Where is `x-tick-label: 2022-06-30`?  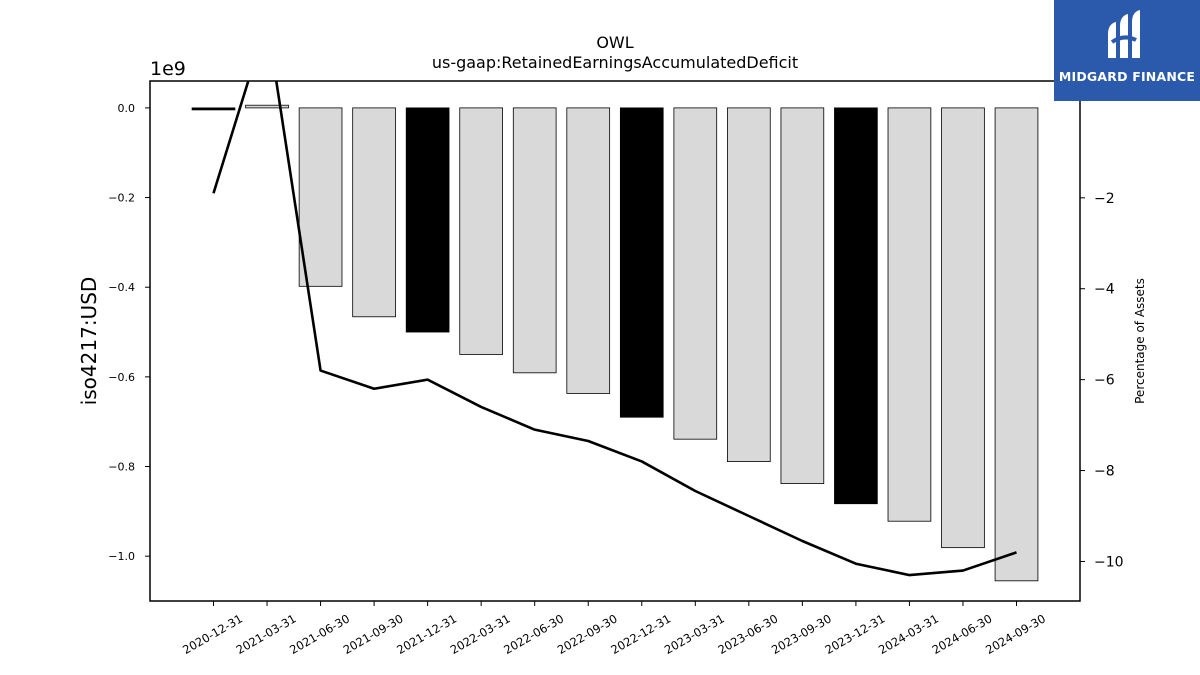
x-tick-label: 2022-06-30 is located at coordinates (533, 634).